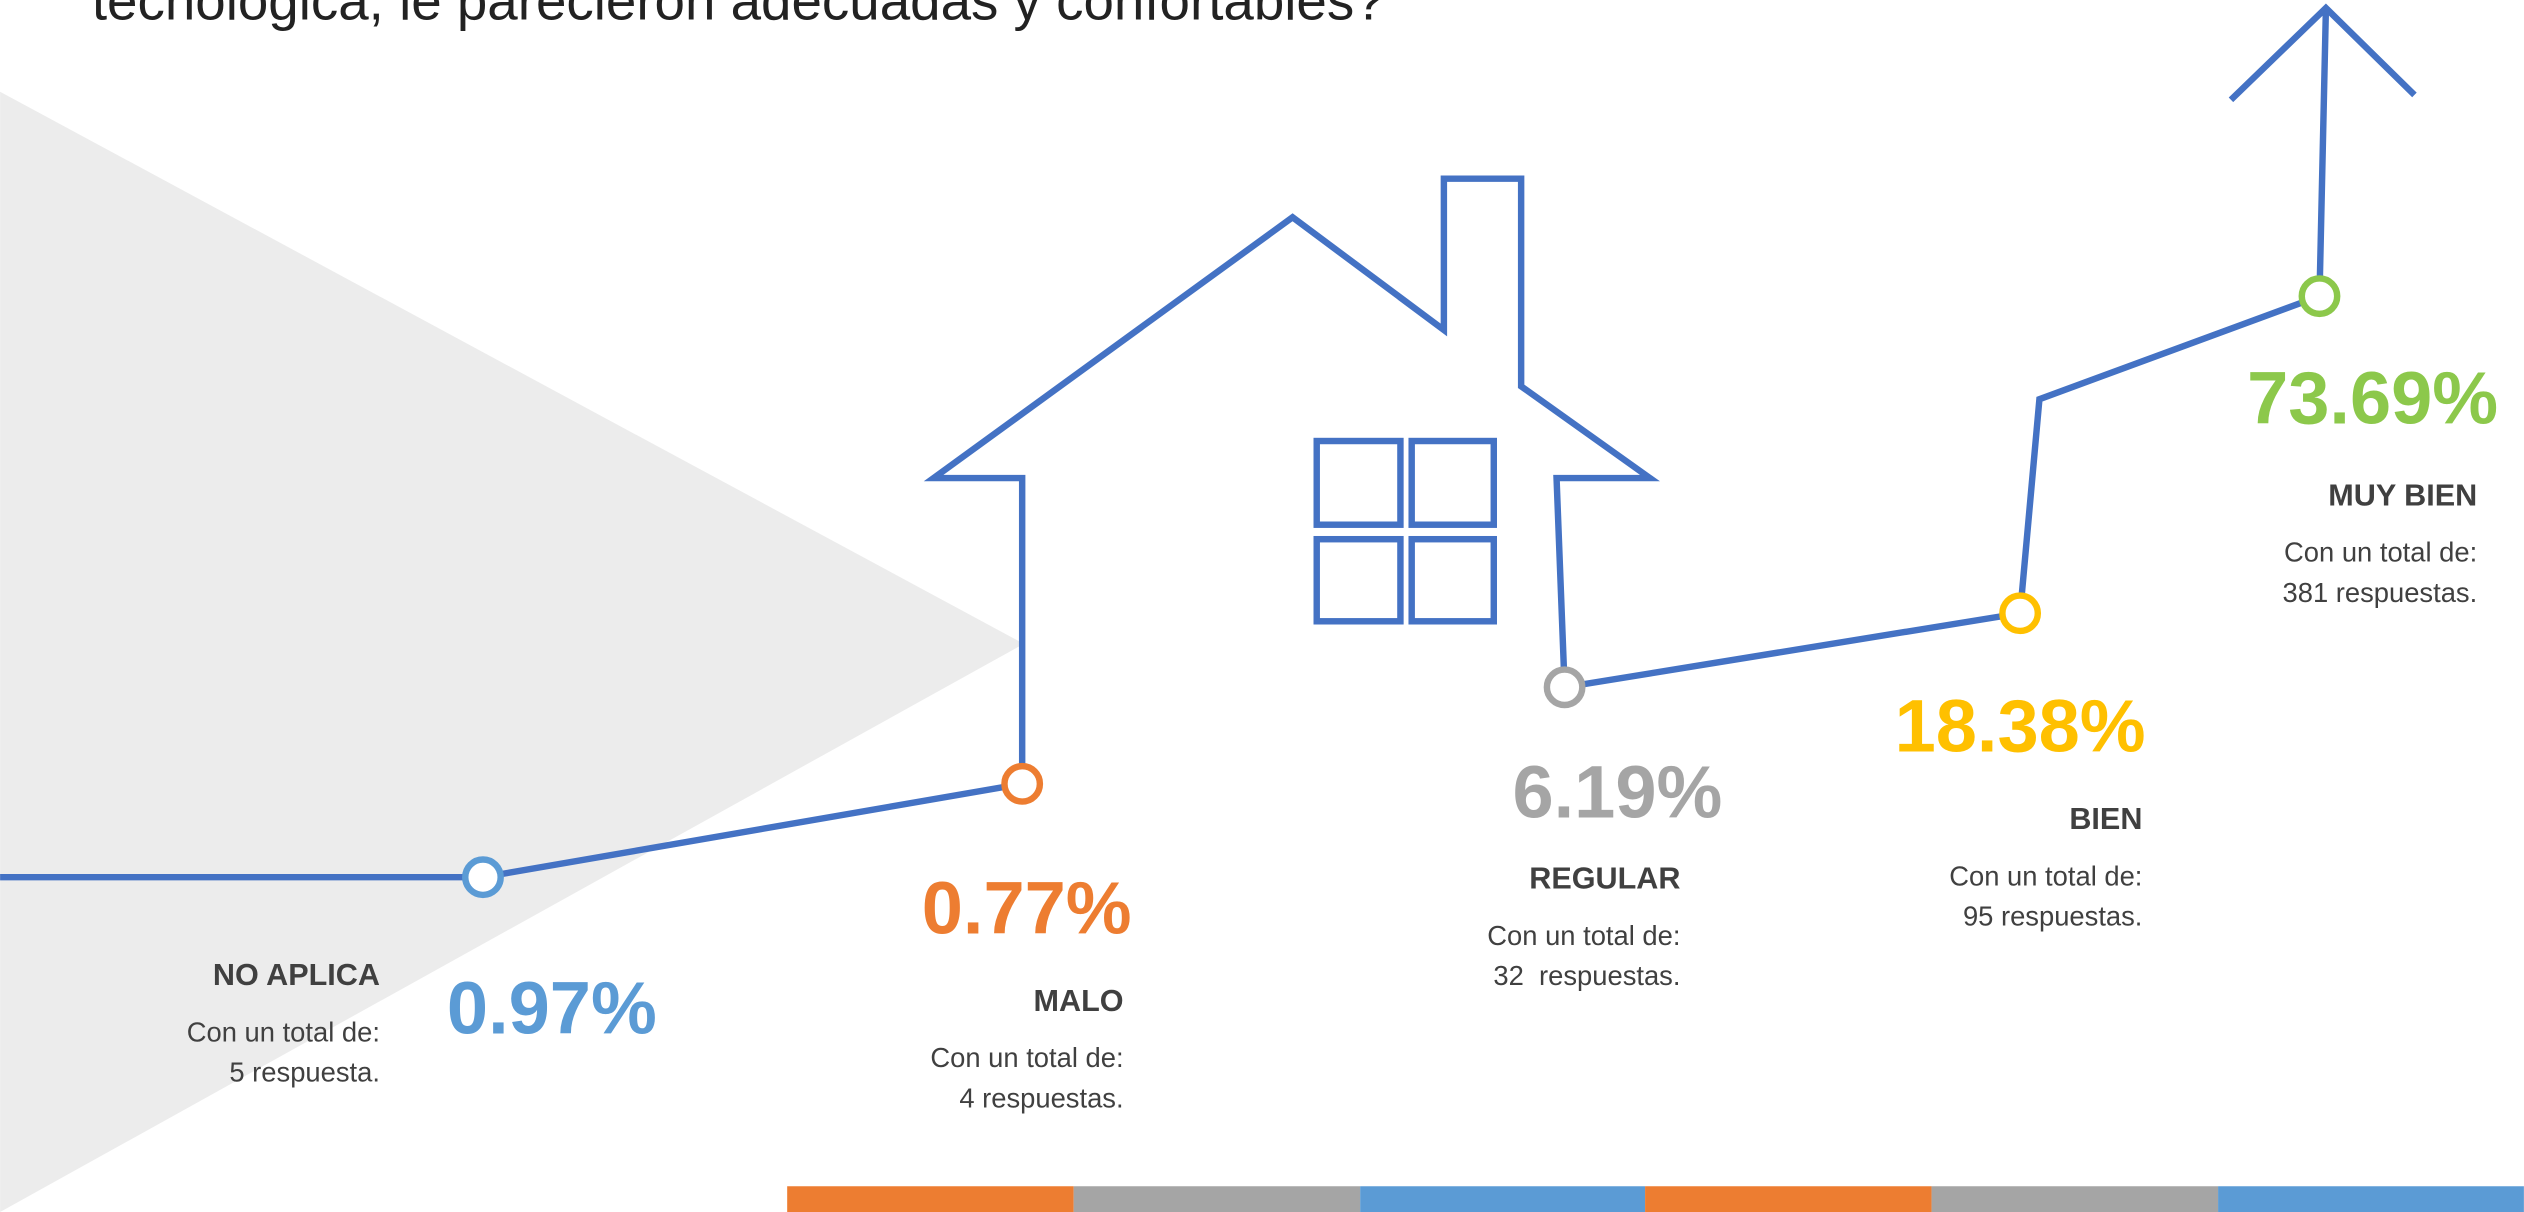 This screenshot has width=2524, height=1212. I want to click on count-text: 5 respuesta., so click(304, 1072).